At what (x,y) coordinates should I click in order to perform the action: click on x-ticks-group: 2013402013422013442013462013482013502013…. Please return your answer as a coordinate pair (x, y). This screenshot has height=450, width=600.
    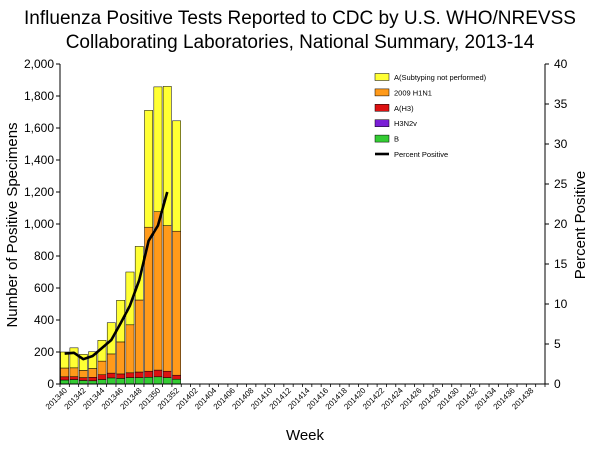
    Looking at the image, I should click on (295, 398).